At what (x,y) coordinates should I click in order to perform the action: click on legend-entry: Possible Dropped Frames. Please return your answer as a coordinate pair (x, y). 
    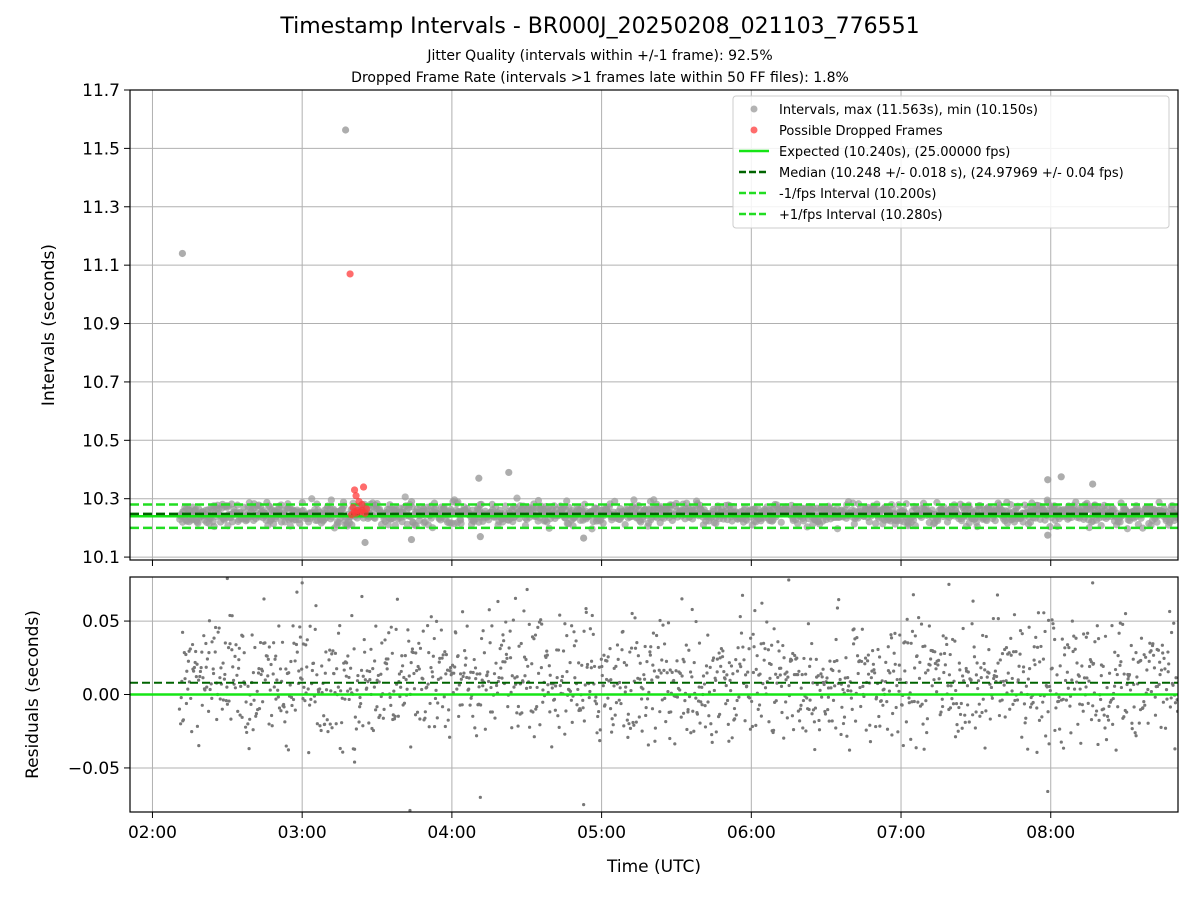
    Looking at the image, I should click on (861, 131).